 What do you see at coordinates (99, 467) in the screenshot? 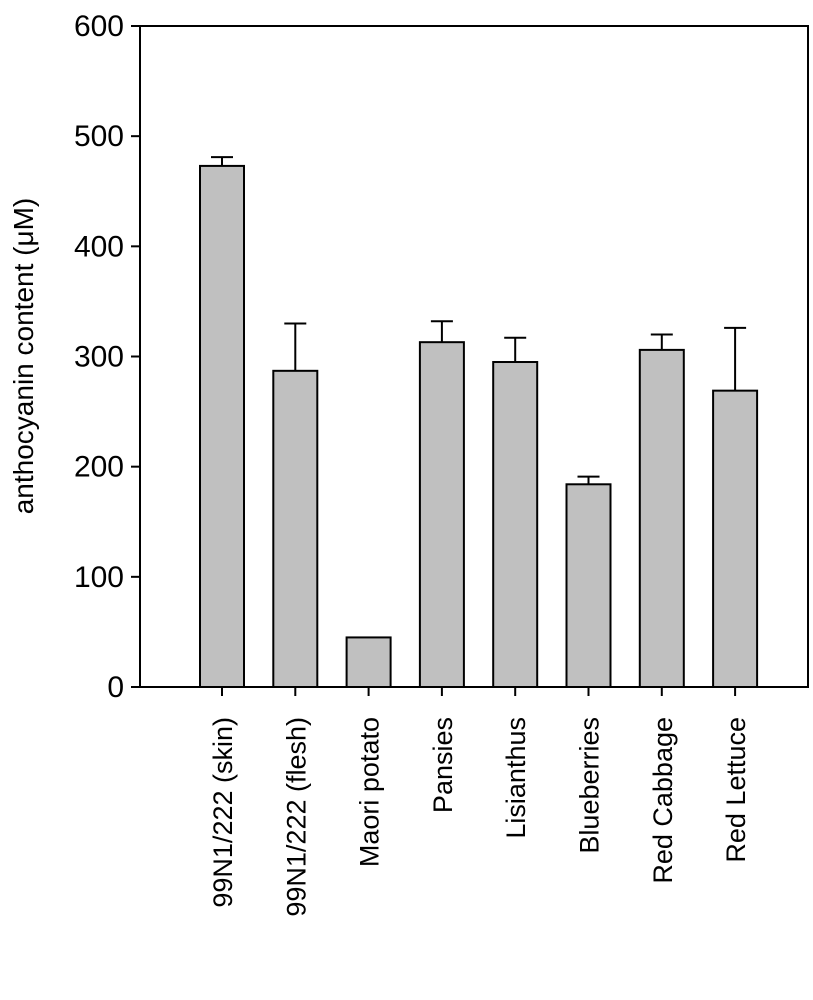
I see `y-tick-label: 200` at bounding box center [99, 467].